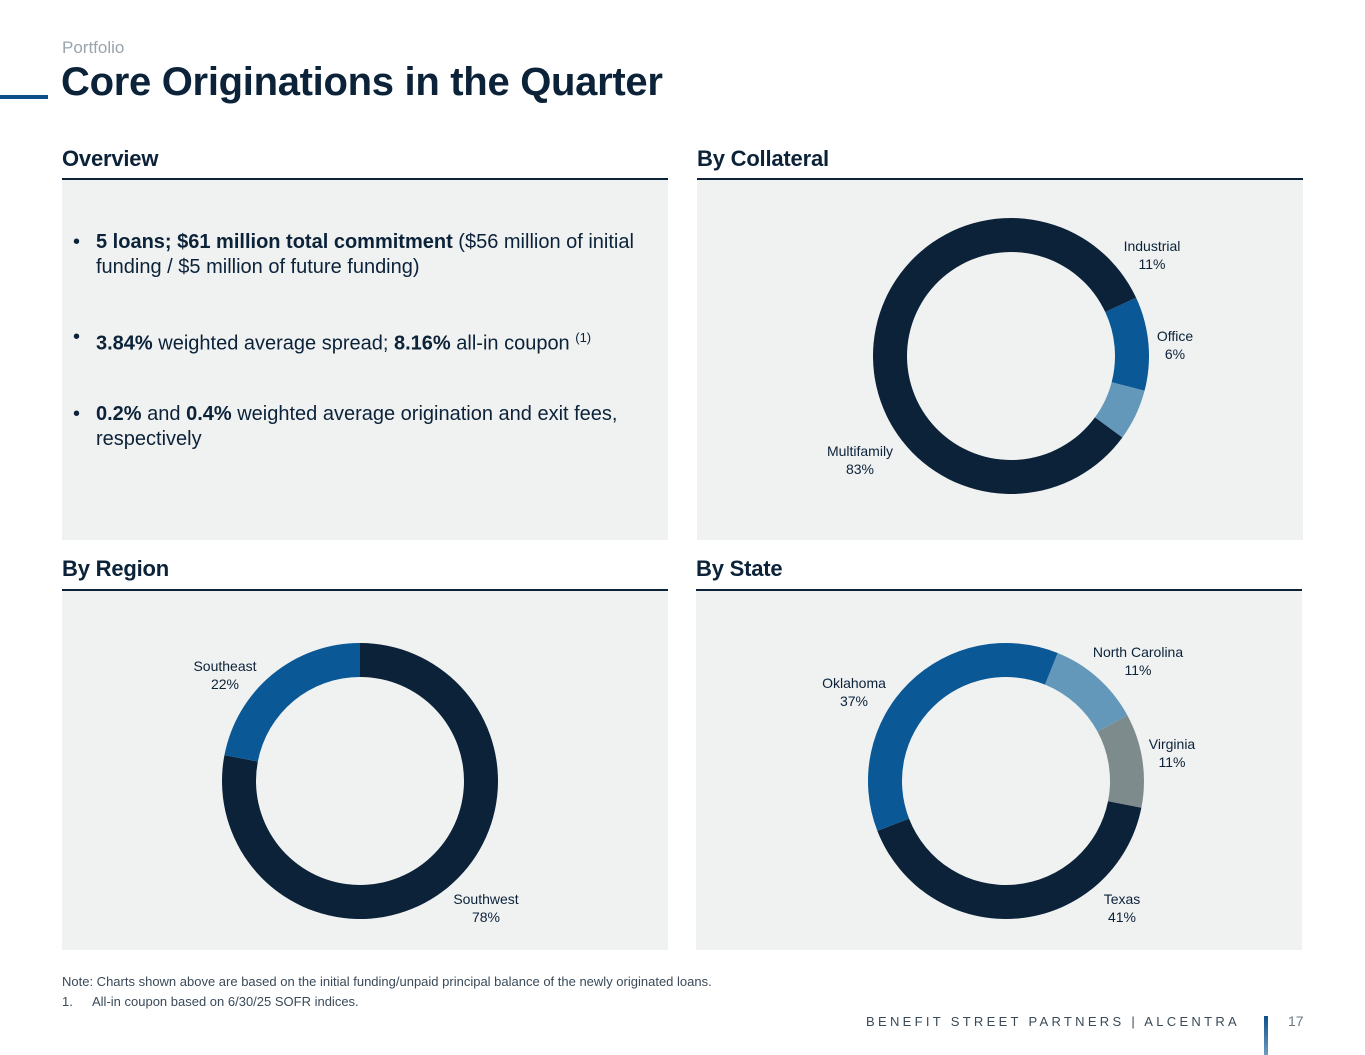 Image resolution: width=1365 pixels, height=1055 pixels. Describe the element at coordinates (1053, 1021) in the screenshot. I see `footer-brand: BENEFIT STREET PARTNERS | ALCENTRA` at that location.